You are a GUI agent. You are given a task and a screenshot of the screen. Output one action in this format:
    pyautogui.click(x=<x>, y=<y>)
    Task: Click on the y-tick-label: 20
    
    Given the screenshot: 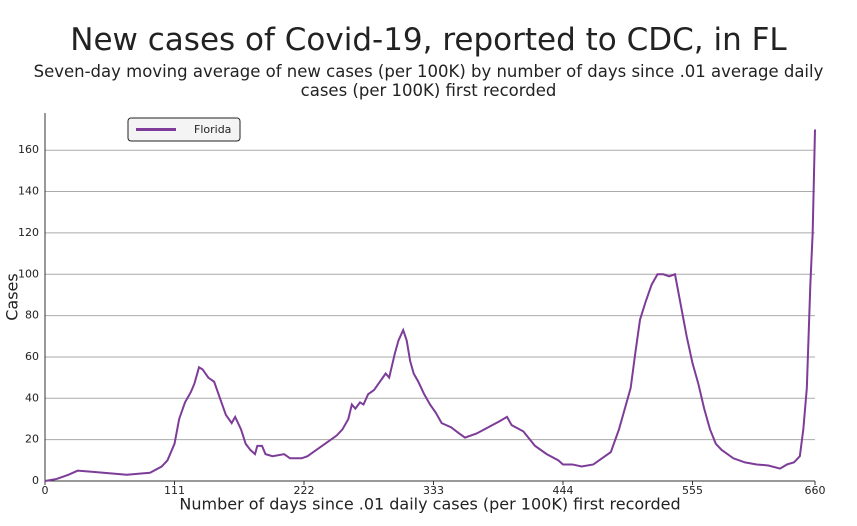 What is the action you would take?
    pyautogui.click(x=32, y=439)
    